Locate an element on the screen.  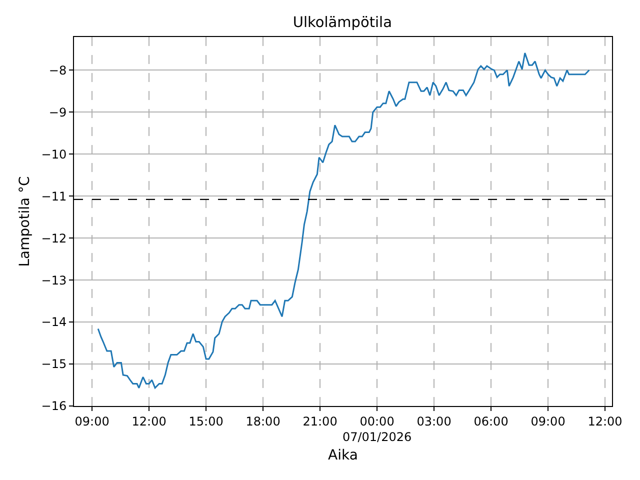
x-tick-label: 21:00 is located at coordinates (320, 421).